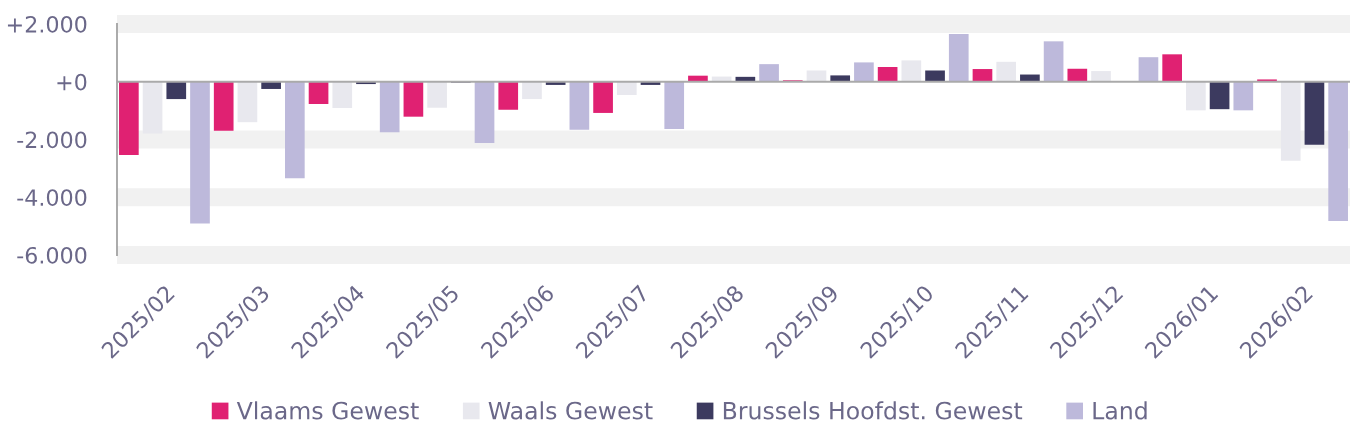 The height and width of the screenshot is (423, 1354). Describe the element at coordinates (327, 410) in the screenshot. I see `legend-label: Vlaams Gewest` at that location.